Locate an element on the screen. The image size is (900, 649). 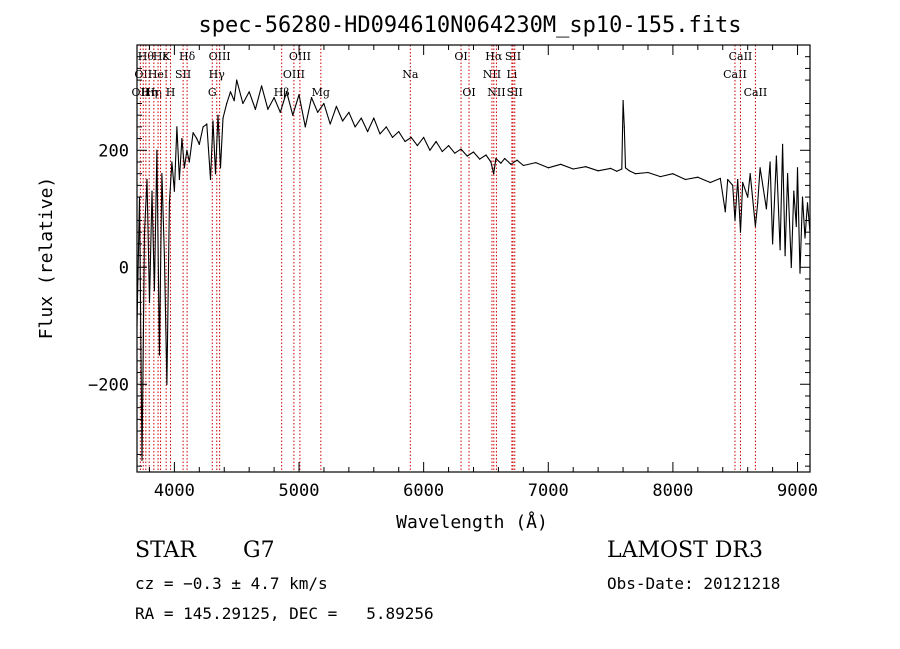
line-marker-label: OII is located at coordinates (141, 92).